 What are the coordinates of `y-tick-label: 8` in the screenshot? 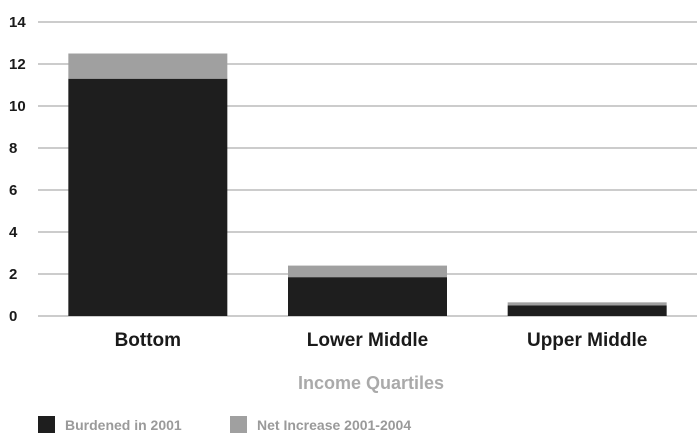 It's located at (13, 148).